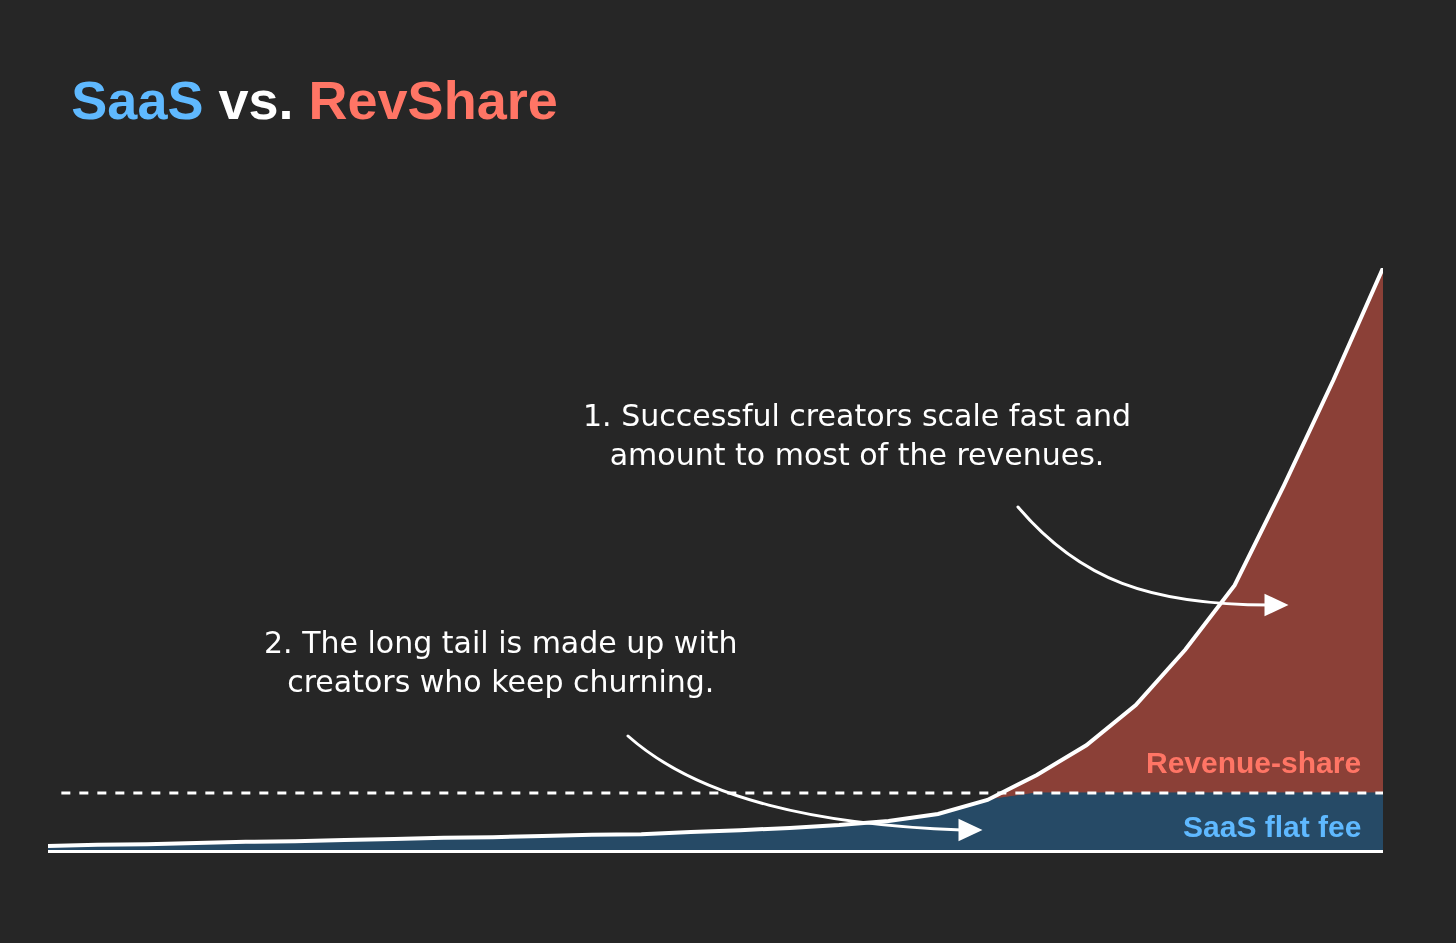  I want to click on annotation: 1. Successful creators scale fast and amount to most of the revenues., so click(857, 435).